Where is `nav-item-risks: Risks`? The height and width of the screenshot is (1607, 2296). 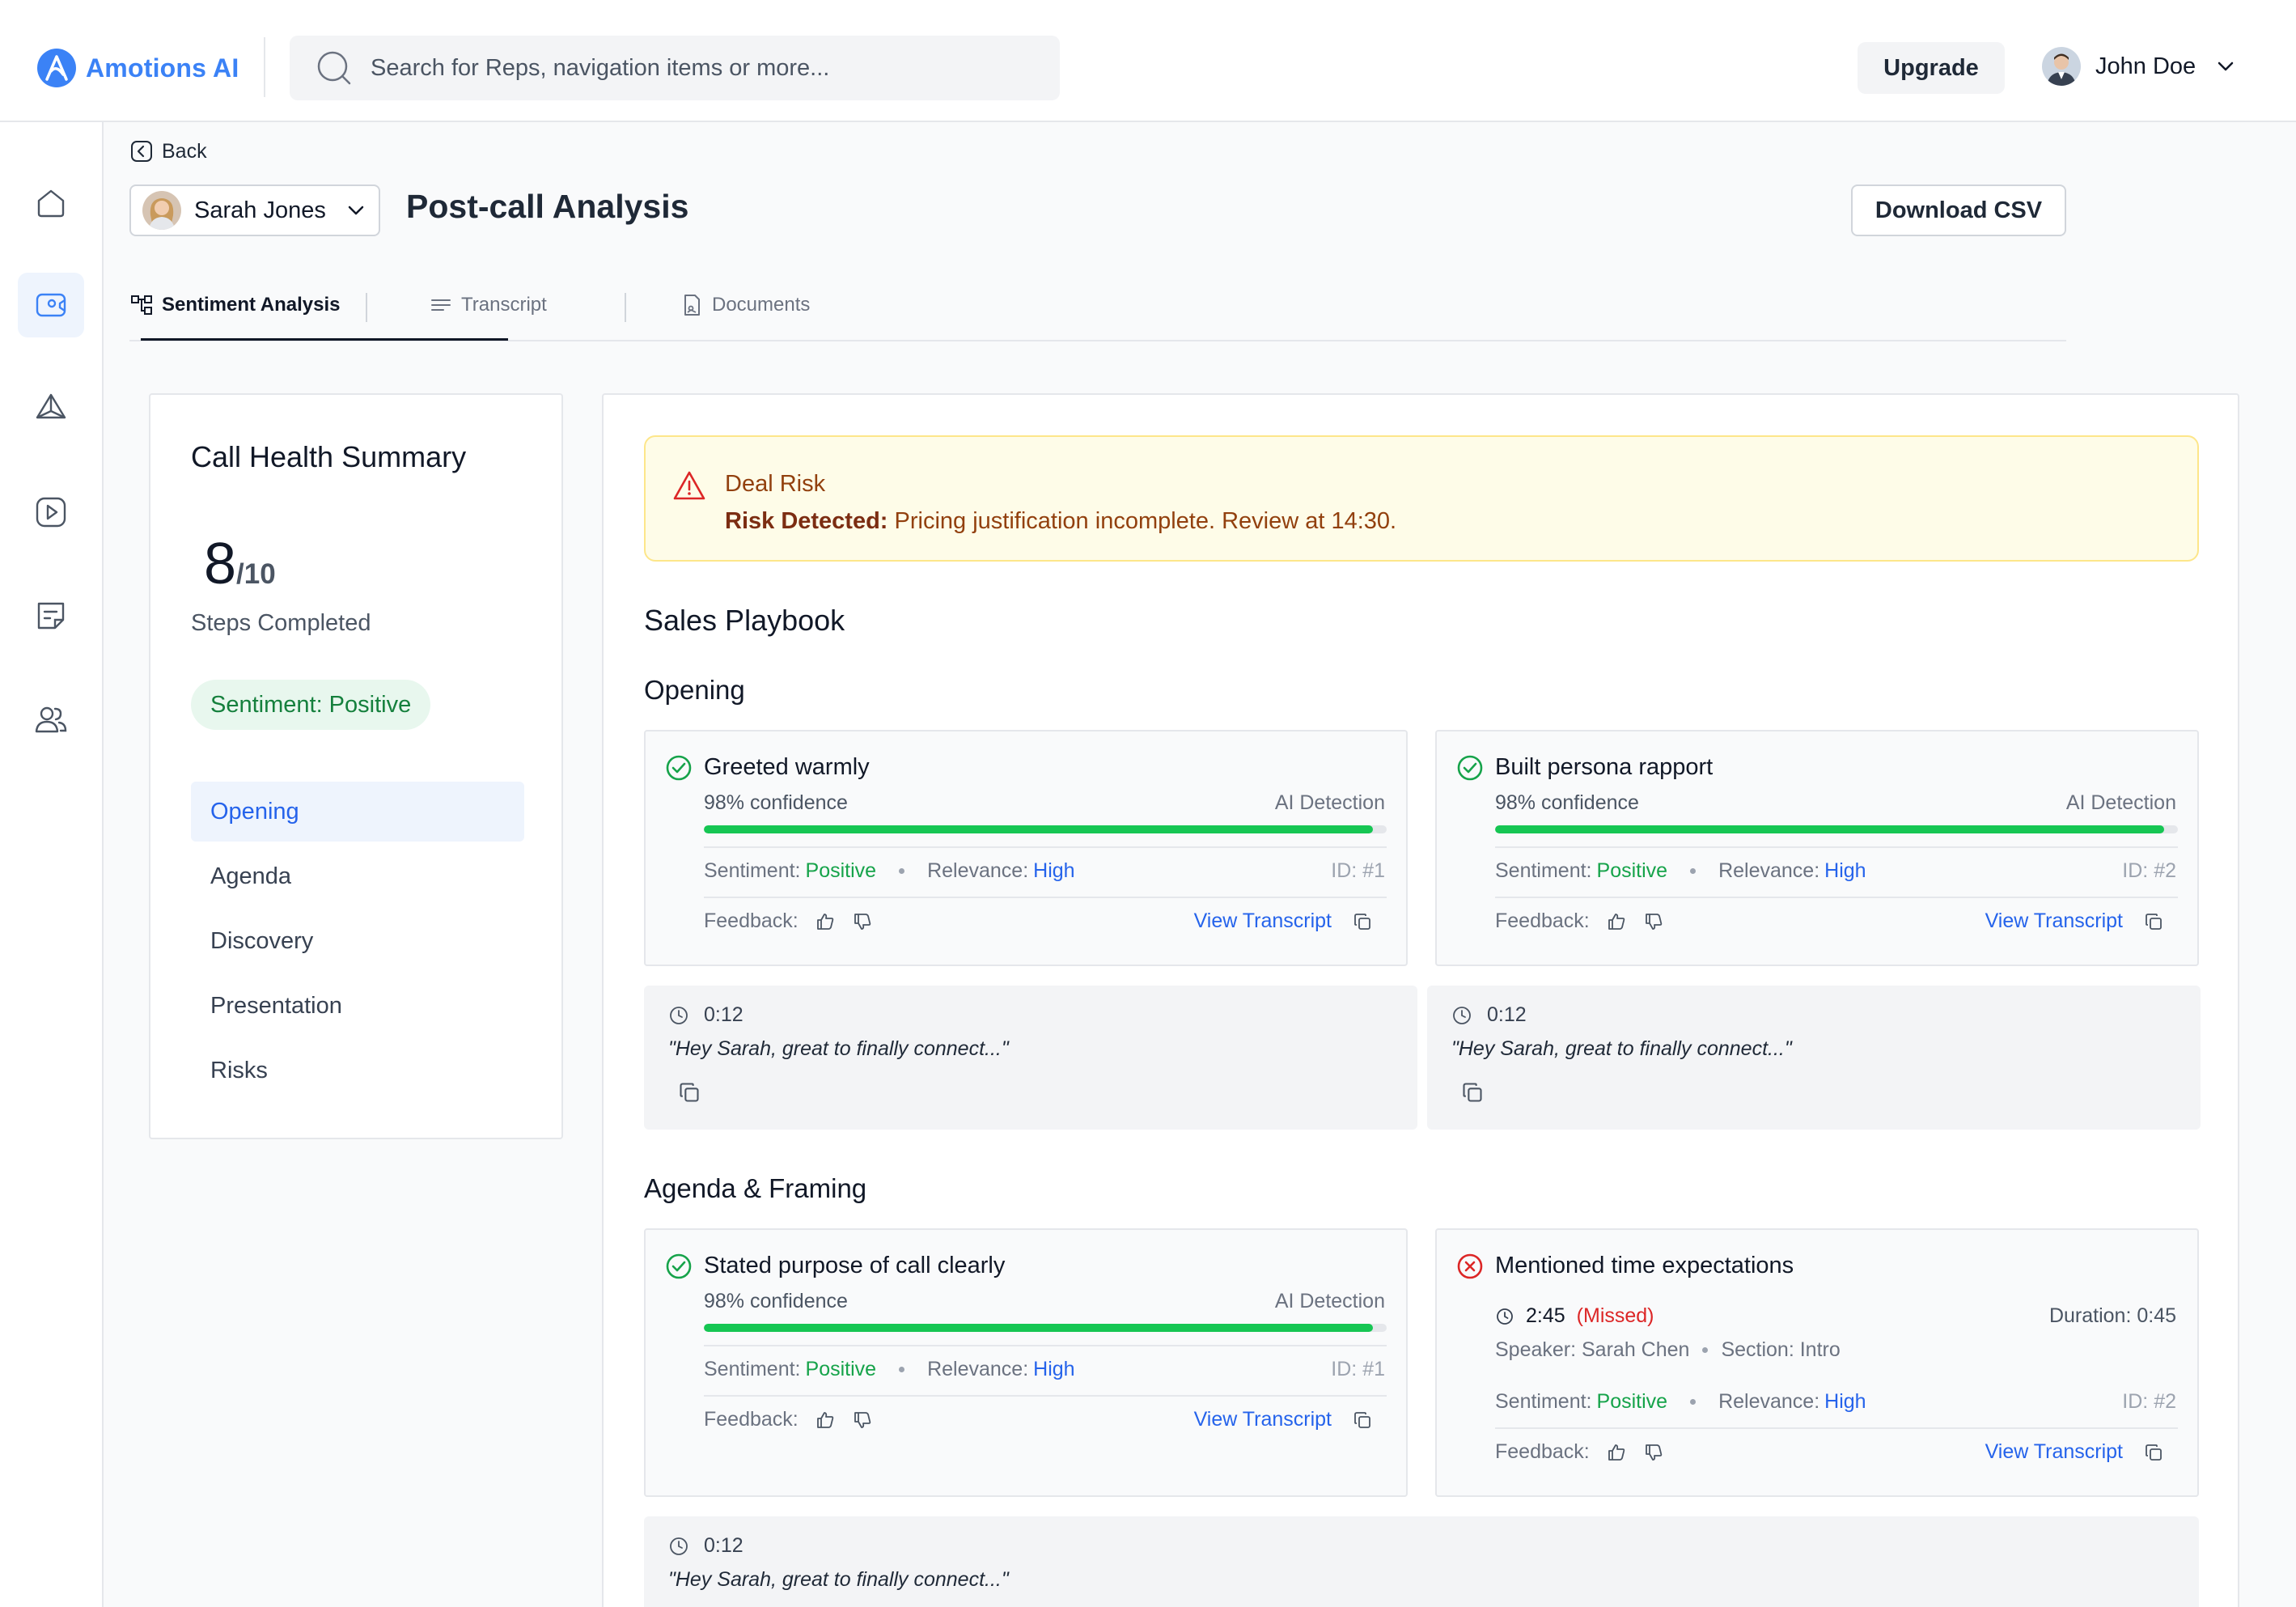
nav-item-risks: Risks is located at coordinates (239, 1070).